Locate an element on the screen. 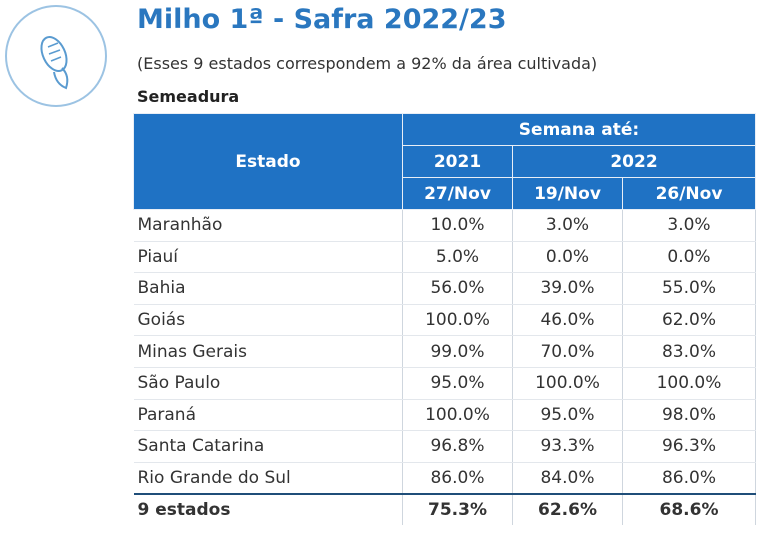  state-cell: Piauí is located at coordinates (268, 257).